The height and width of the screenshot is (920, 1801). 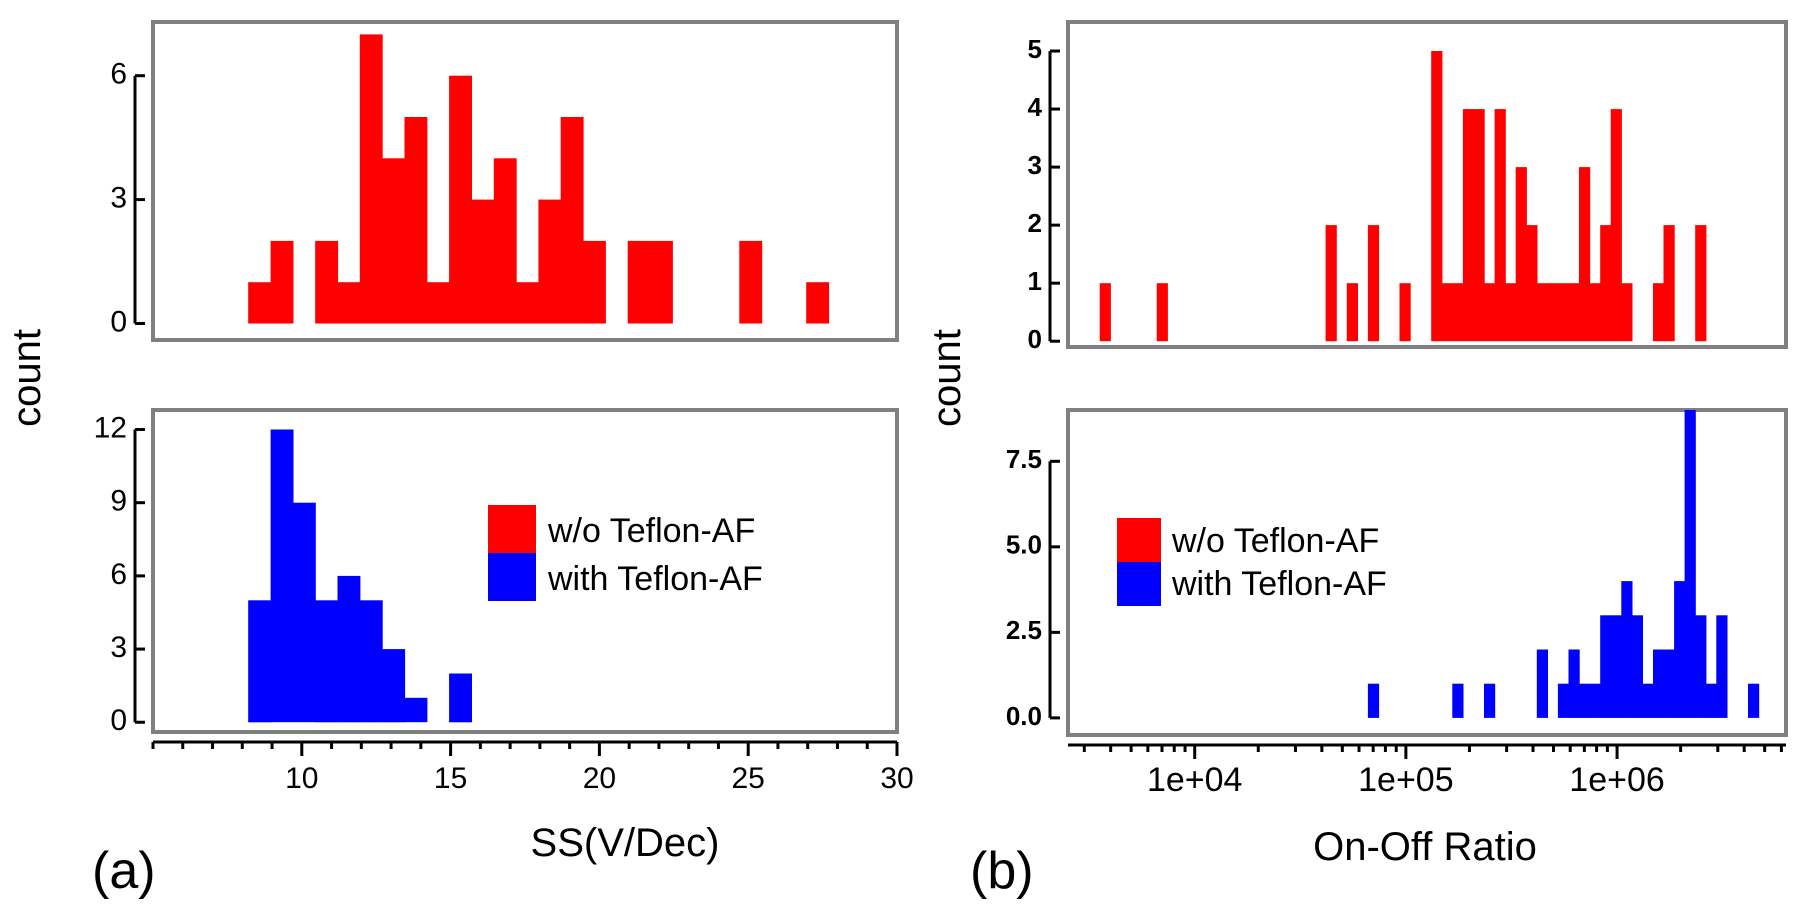 What do you see at coordinates (655, 579) in the screenshot?
I see `legend-a-label-with: with Teflon-AF` at bounding box center [655, 579].